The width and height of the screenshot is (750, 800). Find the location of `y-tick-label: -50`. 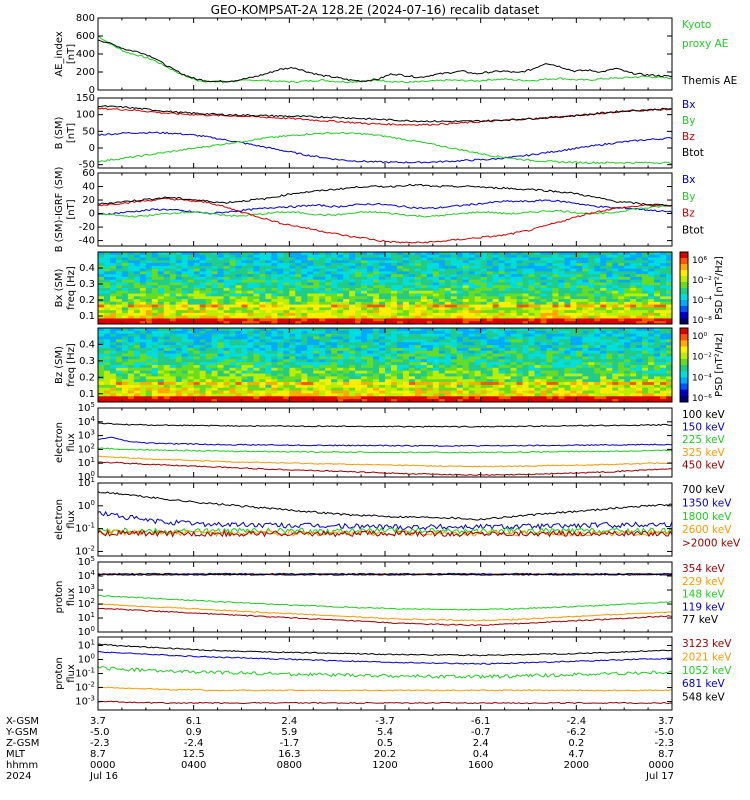

y-tick-label: -50 is located at coordinates (87, 165).